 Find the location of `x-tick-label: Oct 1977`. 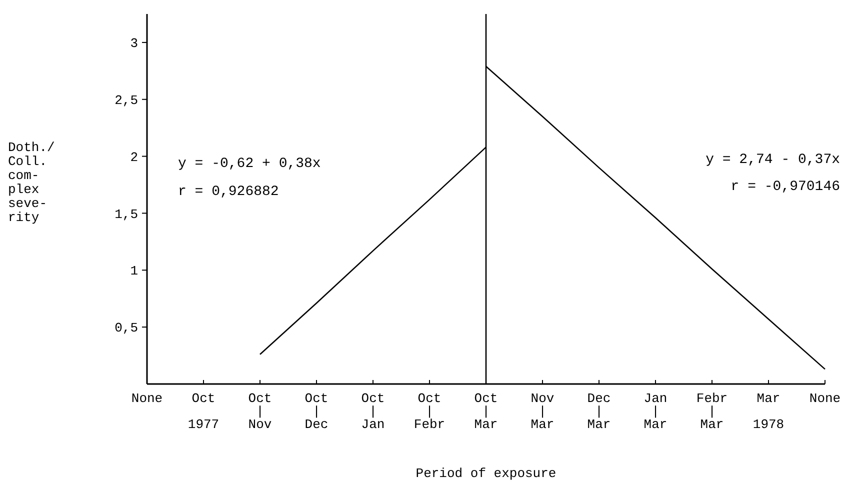

x-tick-label: Oct 1977 is located at coordinates (204, 411).